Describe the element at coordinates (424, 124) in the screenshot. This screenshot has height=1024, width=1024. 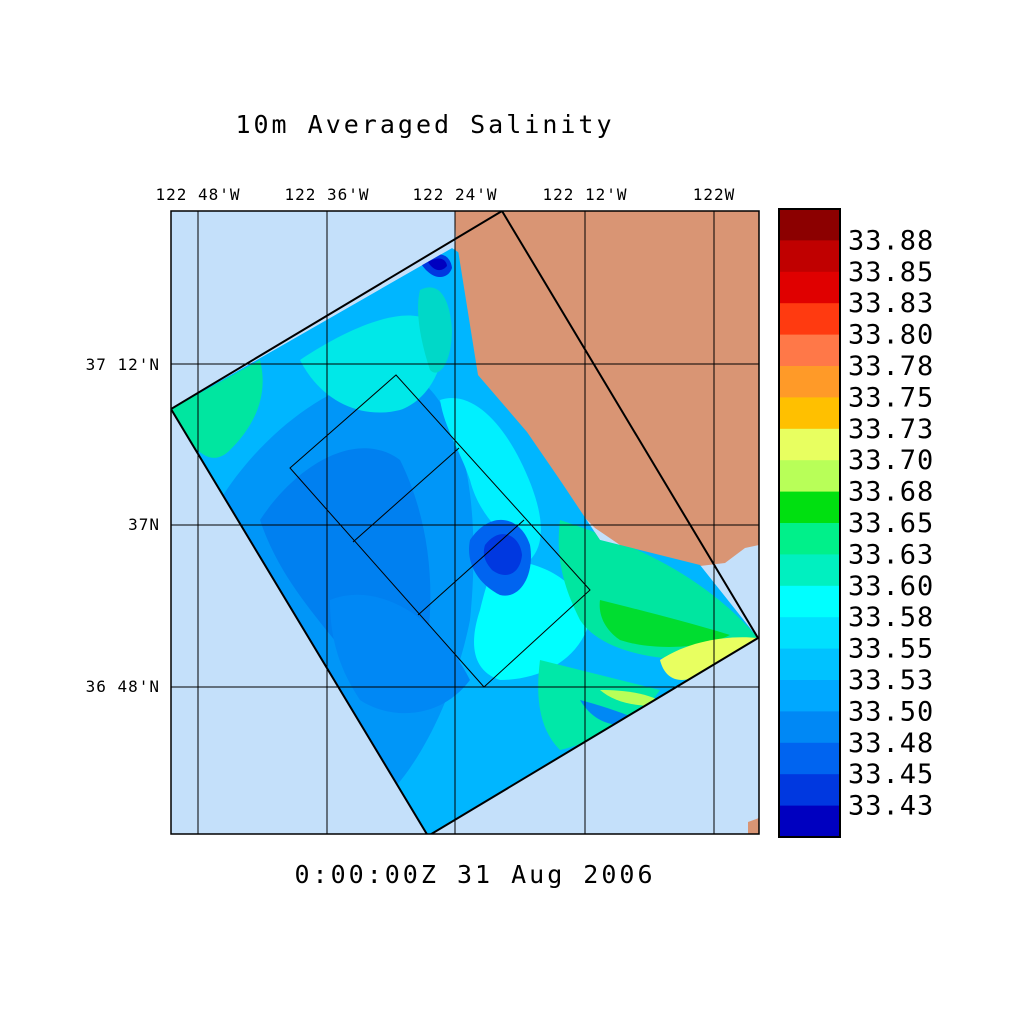
I see `map-title: 10m Averaged Salinity` at that location.